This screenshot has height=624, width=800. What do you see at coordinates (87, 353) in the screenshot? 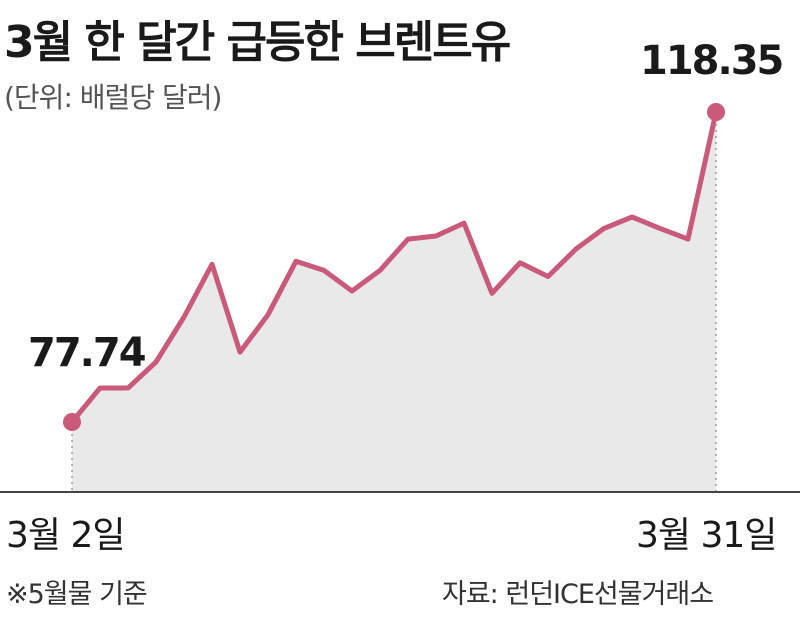
I see `start-value-label: 77.74` at bounding box center [87, 353].